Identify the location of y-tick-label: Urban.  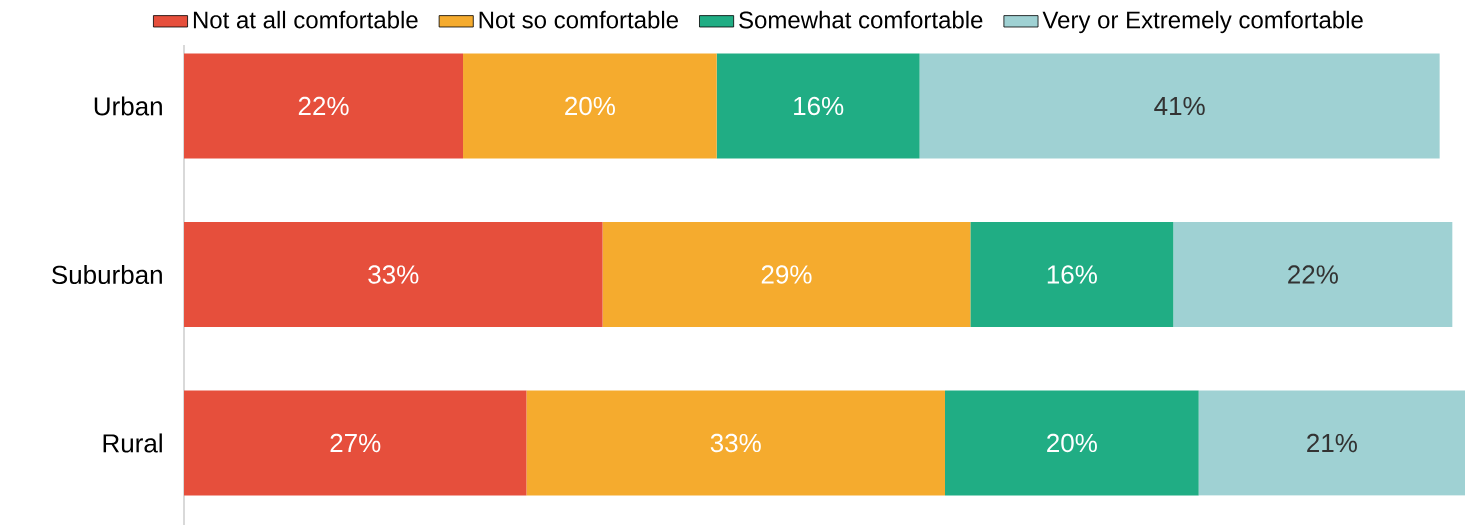
(128, 106).